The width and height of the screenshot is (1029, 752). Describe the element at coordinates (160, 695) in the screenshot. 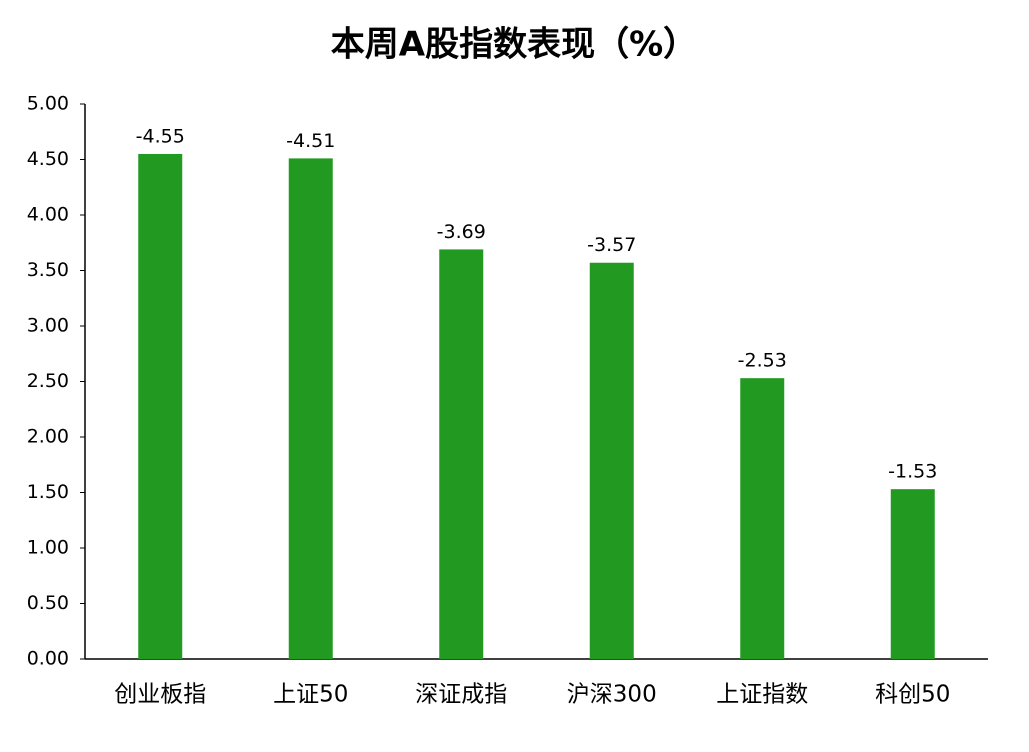

I see `x-tick-label: 创业板指` at that location.